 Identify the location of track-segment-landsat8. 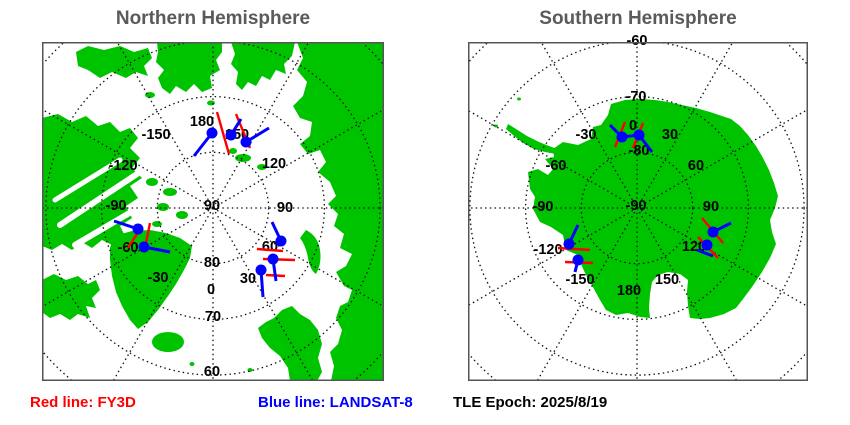
(705, 253).